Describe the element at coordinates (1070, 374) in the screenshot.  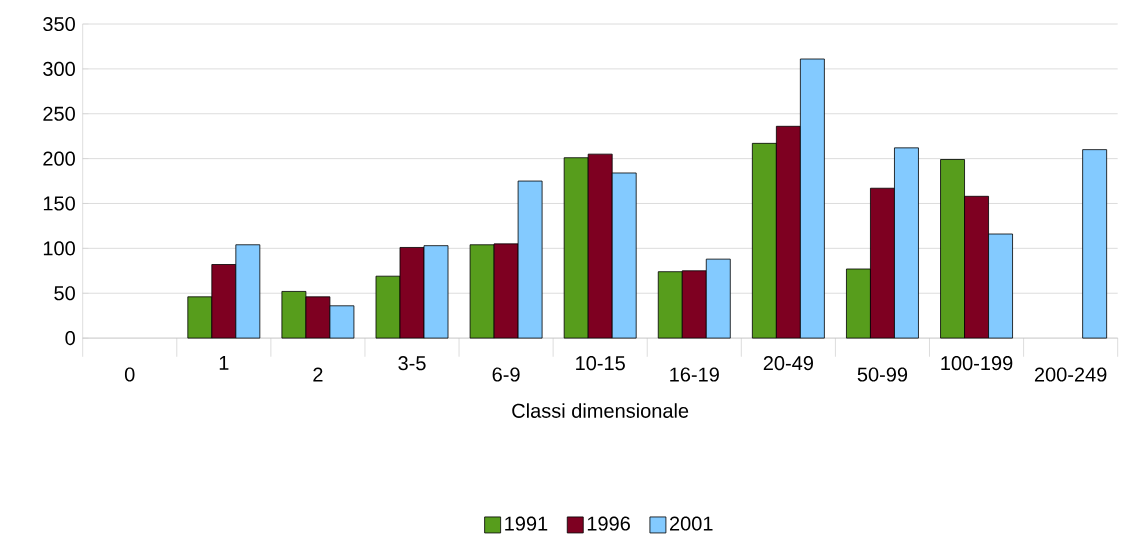
I see `x-tick-label: 200-249` at that location.